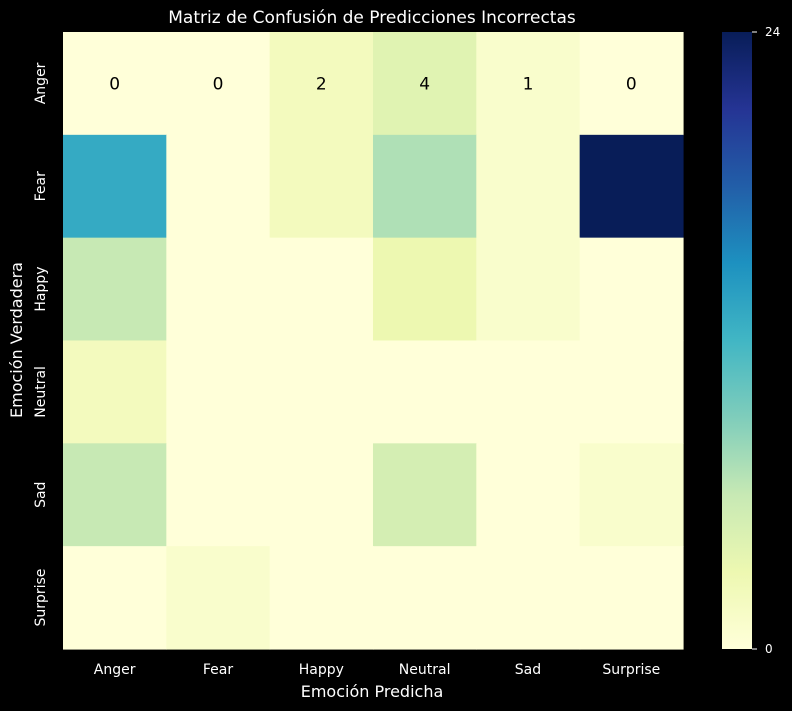 This screenshot has width=792, height=711. What do you see at coordinates (528, 670) in the screenshot?
I see `x-tick-label: Sad` at bounding box center [528, 670].